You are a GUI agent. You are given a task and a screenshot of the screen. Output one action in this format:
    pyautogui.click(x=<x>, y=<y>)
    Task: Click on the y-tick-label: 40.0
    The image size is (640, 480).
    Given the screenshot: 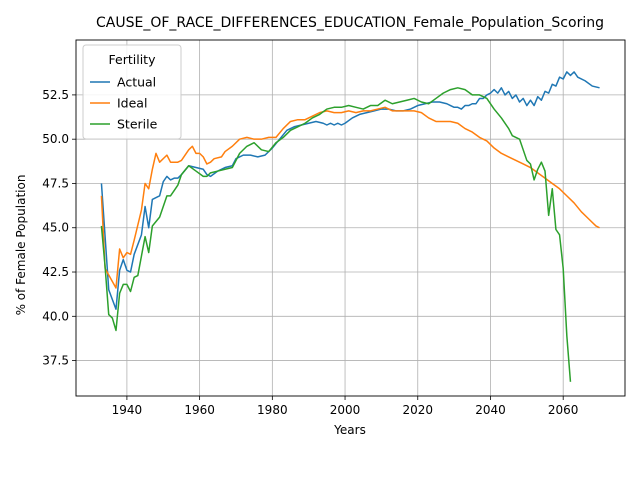 What is the action you would take?
    pyautogui.click(x=55, y=316)
    